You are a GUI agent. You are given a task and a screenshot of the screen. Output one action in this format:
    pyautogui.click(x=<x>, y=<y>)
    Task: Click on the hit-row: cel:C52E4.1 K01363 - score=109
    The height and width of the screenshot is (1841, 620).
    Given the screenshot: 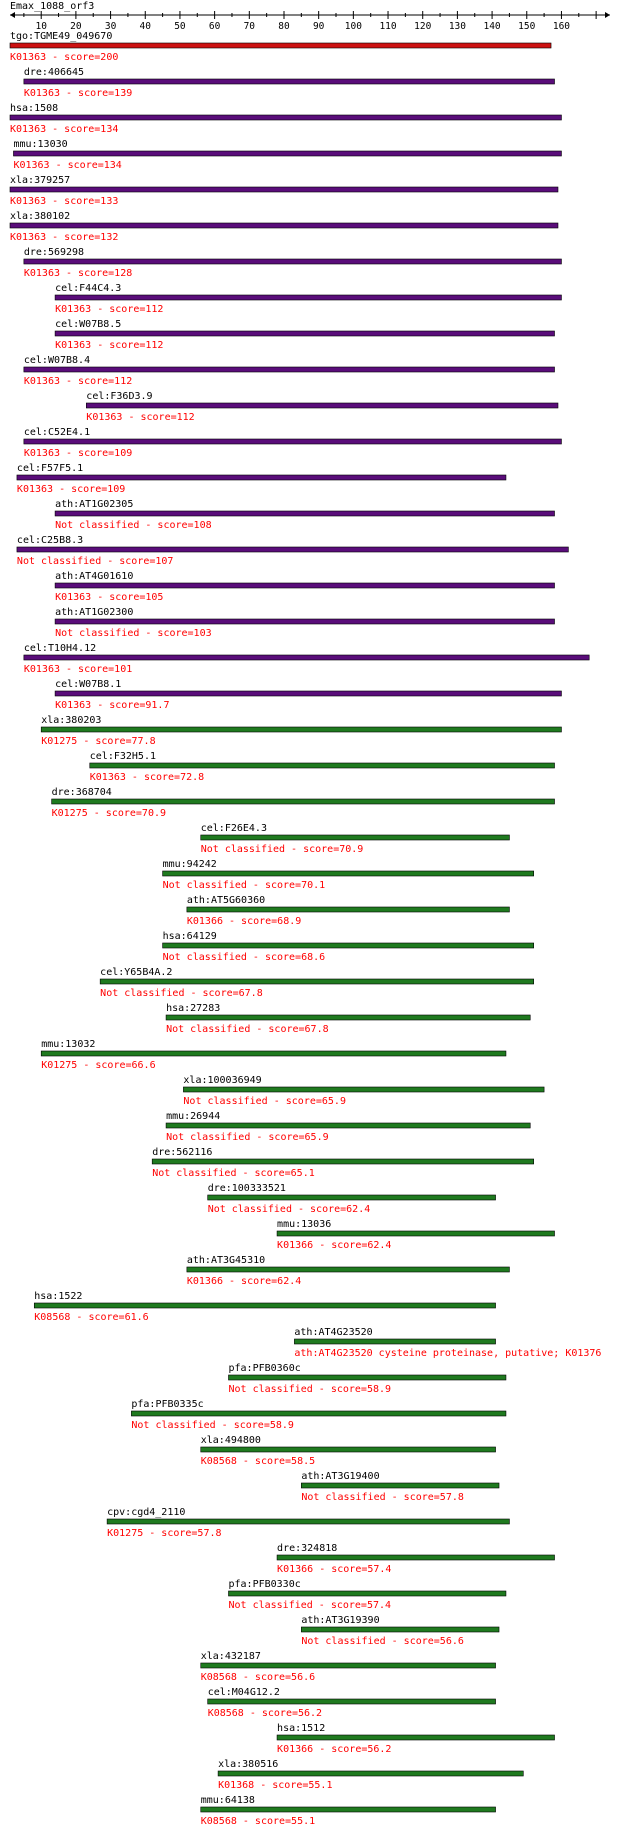 What is the action you would take?
    pyautogui.click(x=292, y=443)
    